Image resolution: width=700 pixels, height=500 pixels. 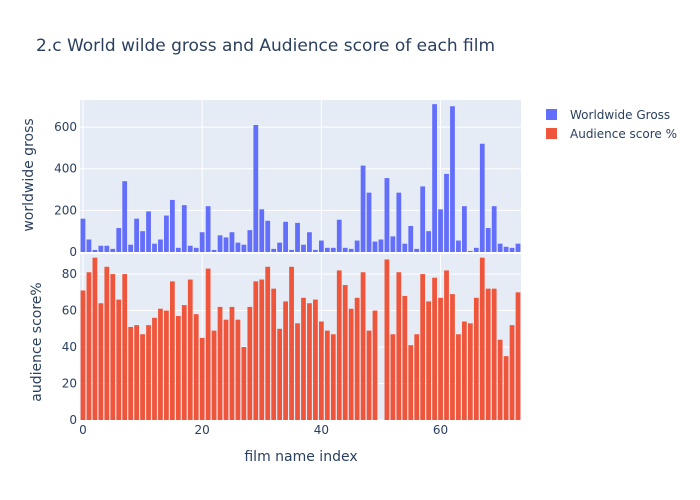 What do you see at coordinates (551, 114) in the screenshot?
I see `legend-swatch-gross` at bounding box center [551, 114].